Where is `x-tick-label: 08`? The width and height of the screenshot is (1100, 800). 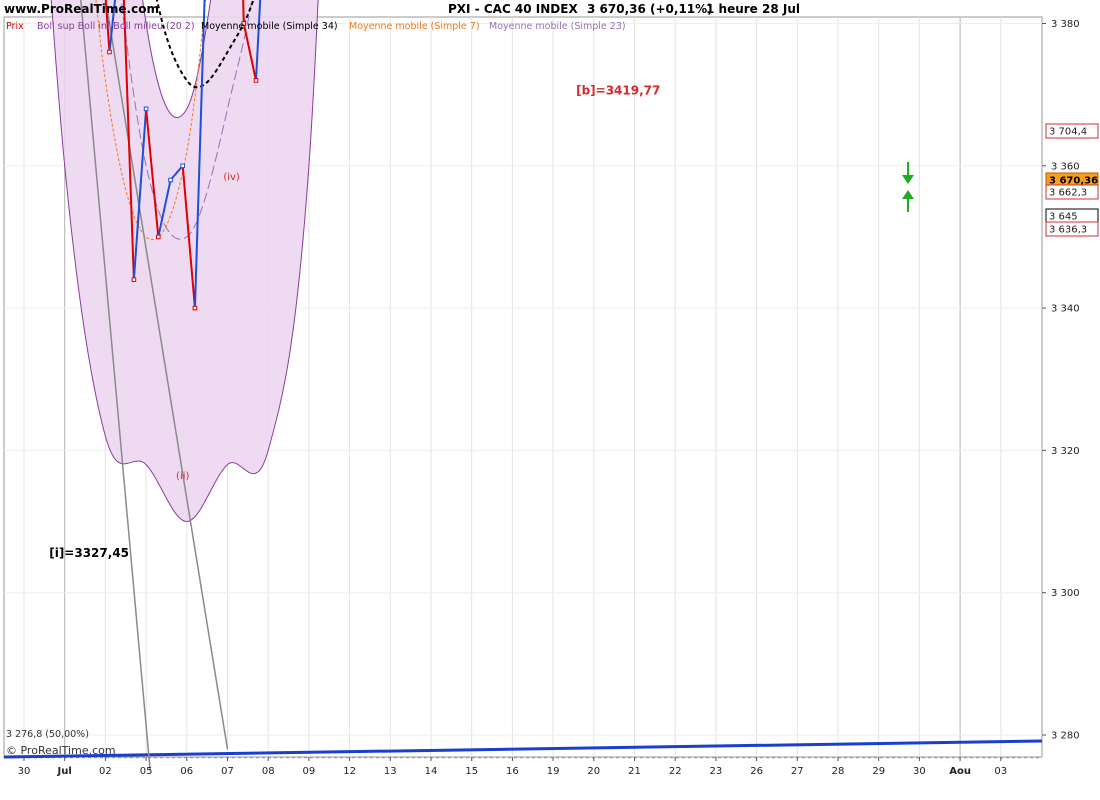 x-tick-label: 08 is located at coordinates (268, 771).